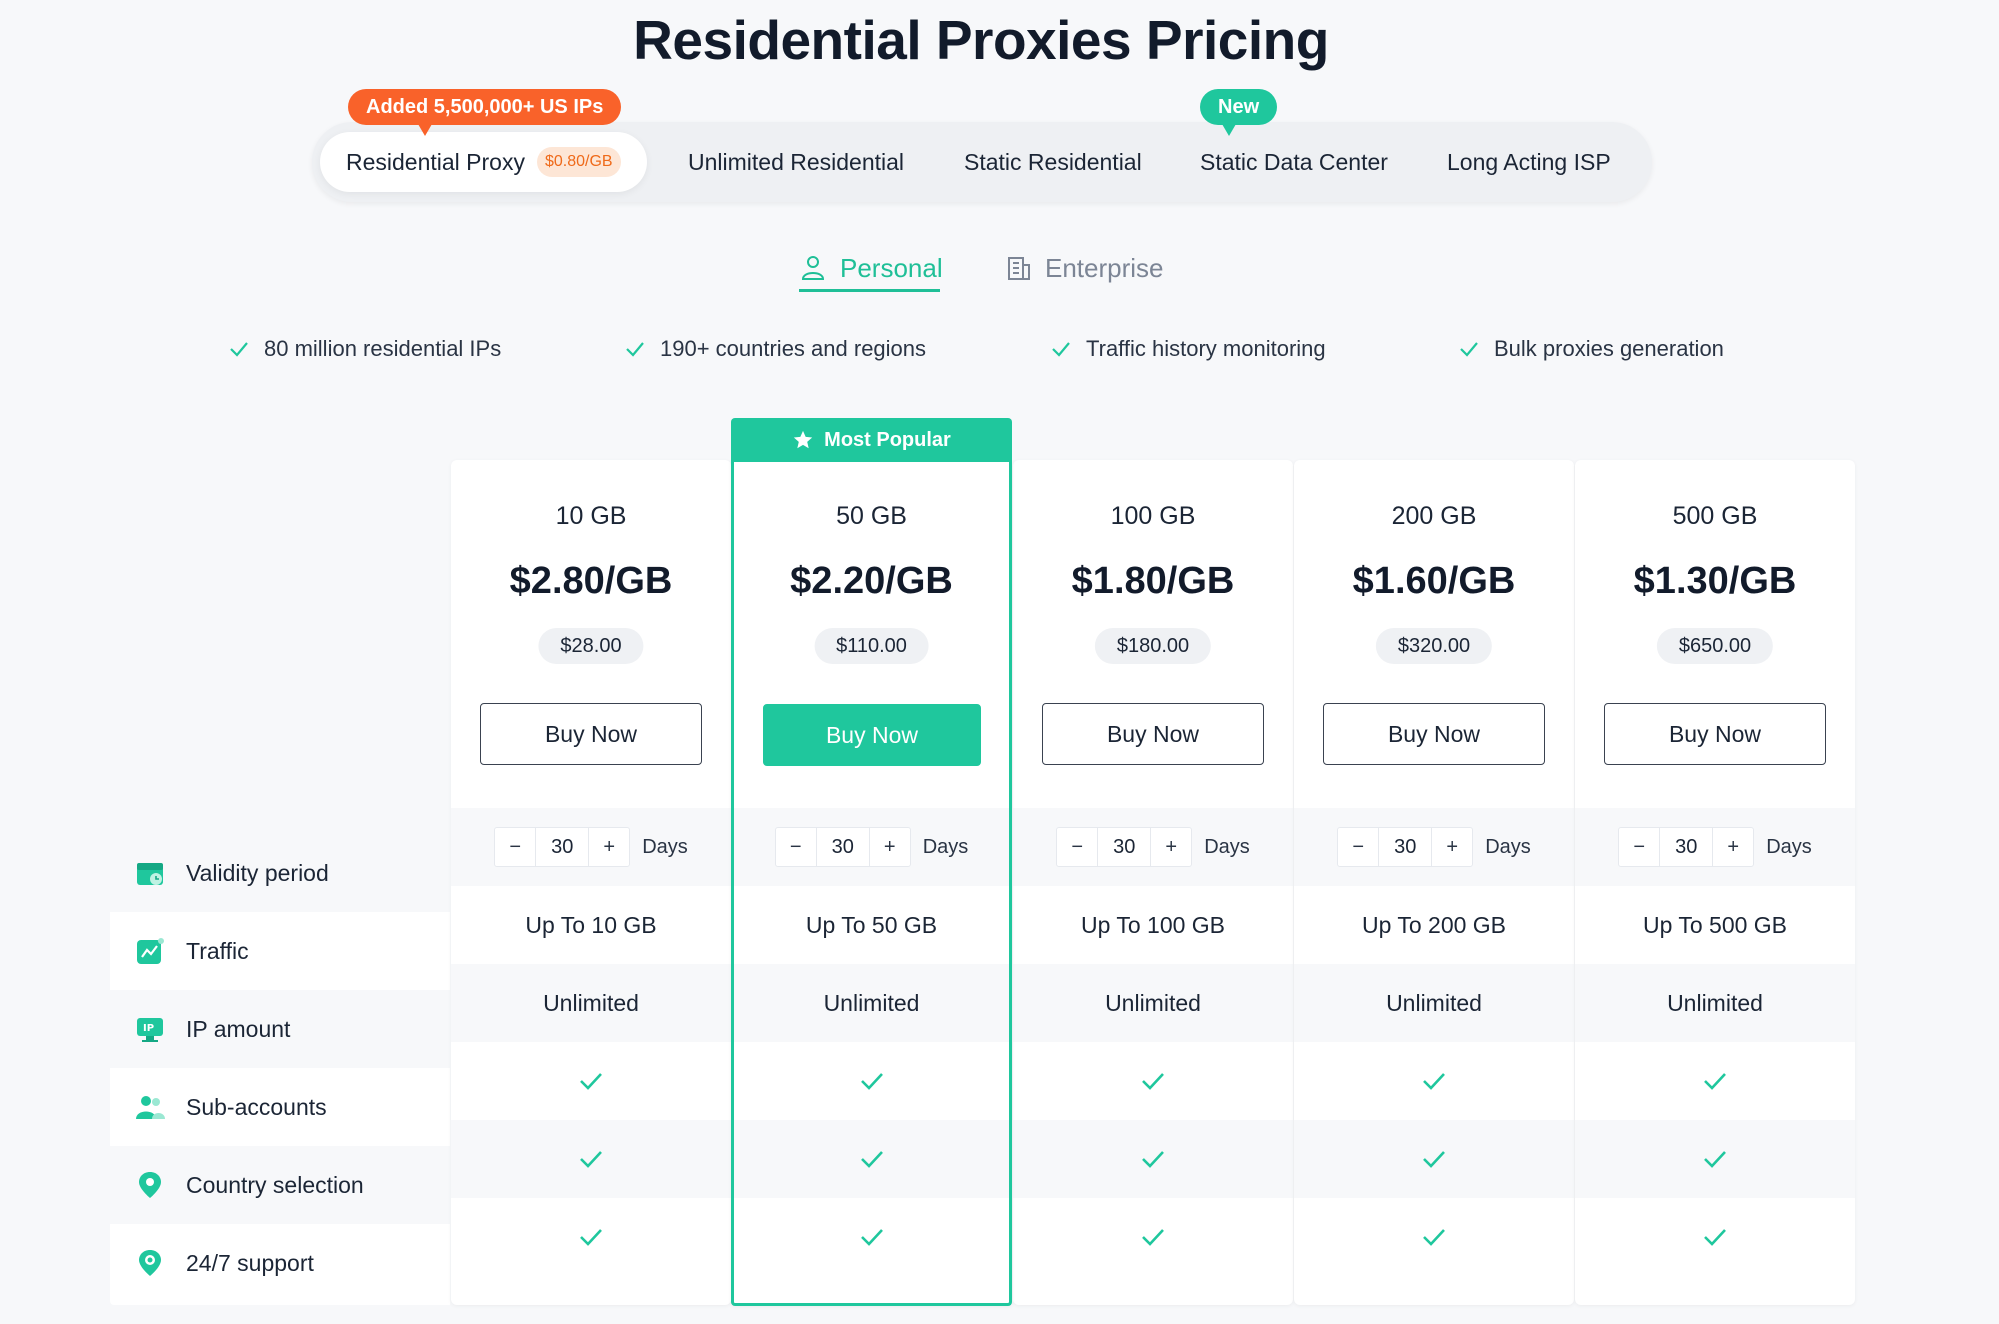  What do you see at coordinates (1434, 924) in the screenshot?
I see `traffic-value: Up To 200 GB` at bounding box center [1434, 924].